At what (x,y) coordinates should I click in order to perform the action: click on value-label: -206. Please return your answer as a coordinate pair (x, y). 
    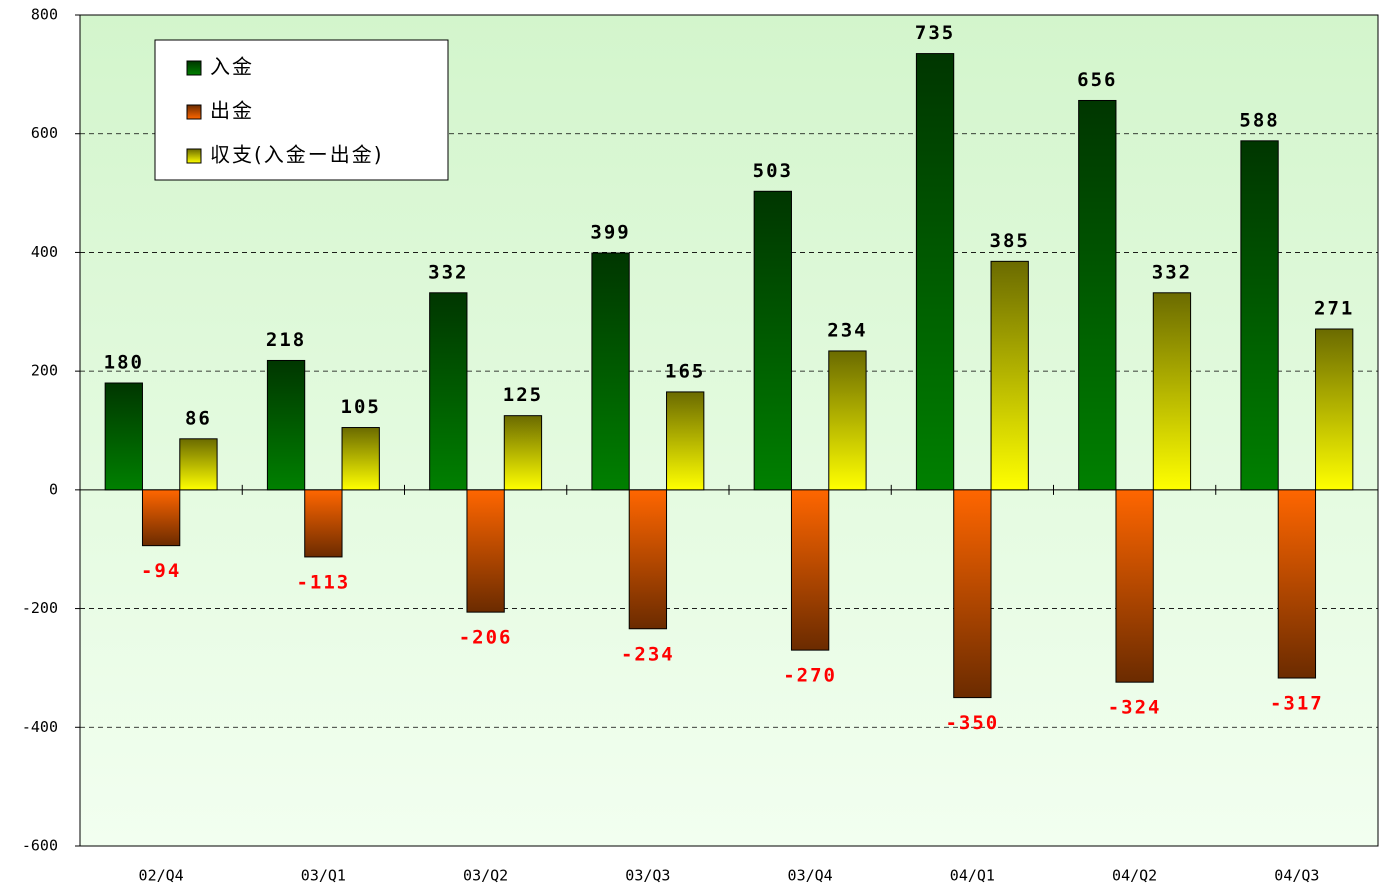
    Looking at the image, I should click on (486, 638).